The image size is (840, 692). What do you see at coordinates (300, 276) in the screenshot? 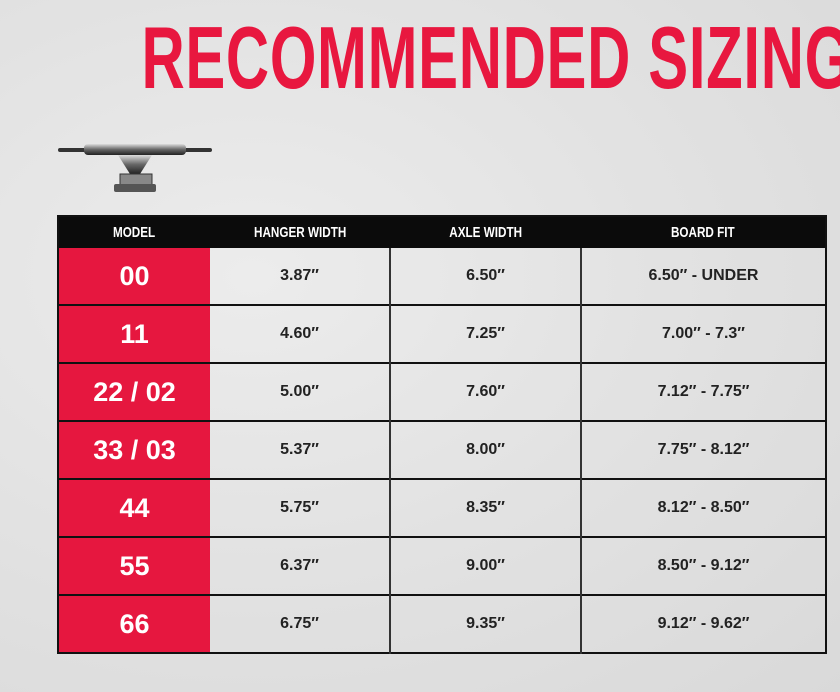
I see `hanger-width-cell: 3.87″` at bounding box center [300, 276].